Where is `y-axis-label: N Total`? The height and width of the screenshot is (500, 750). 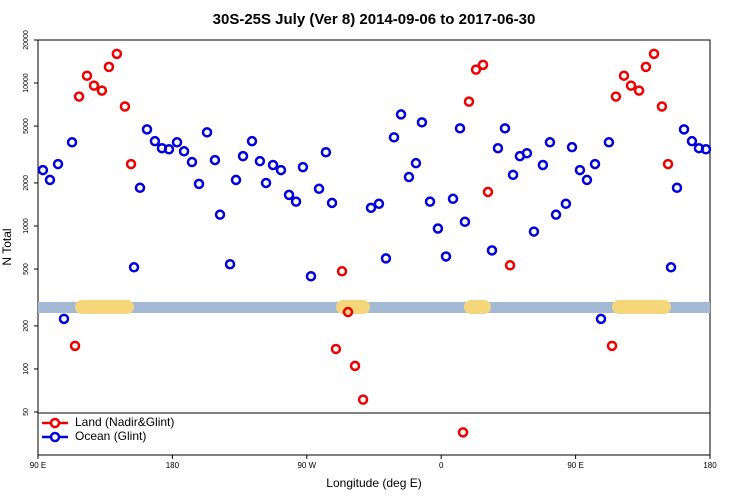 y-axis-label: N Total is located at coordinates (7, 246).